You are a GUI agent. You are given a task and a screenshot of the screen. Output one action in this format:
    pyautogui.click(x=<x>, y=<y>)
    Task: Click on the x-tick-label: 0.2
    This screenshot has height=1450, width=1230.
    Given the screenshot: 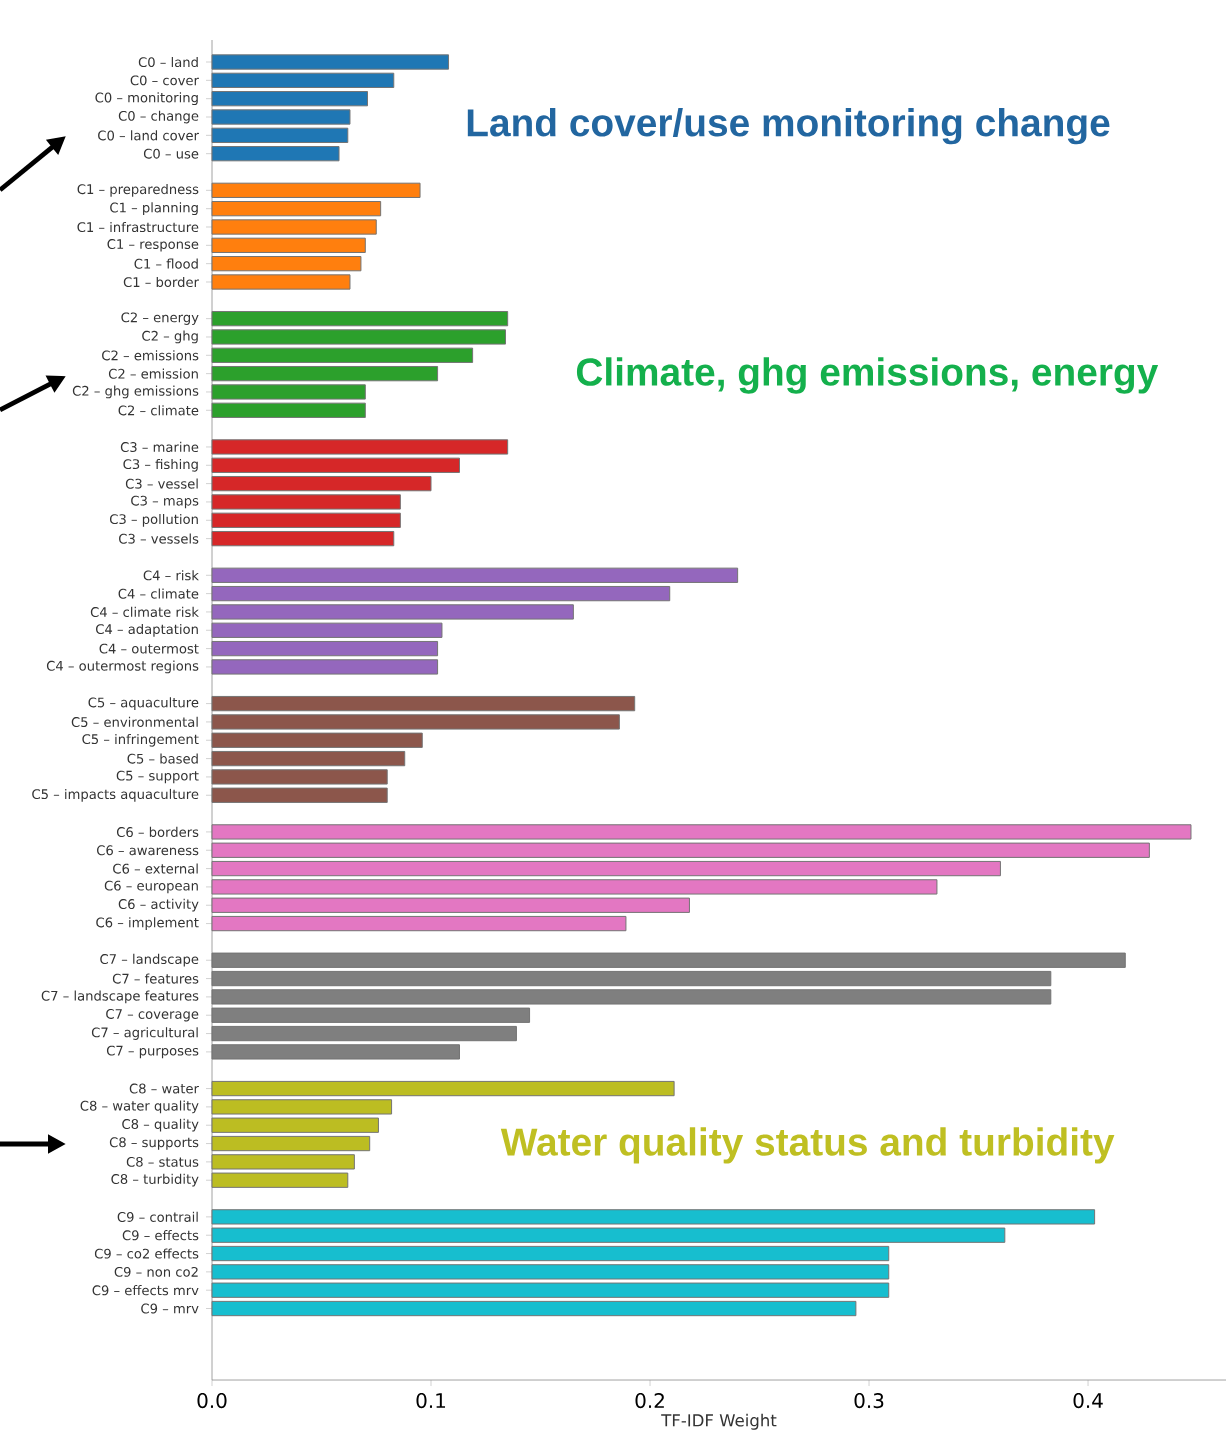 What is the action you would take?
    pyautogui.click(x=649, y=1401)
    